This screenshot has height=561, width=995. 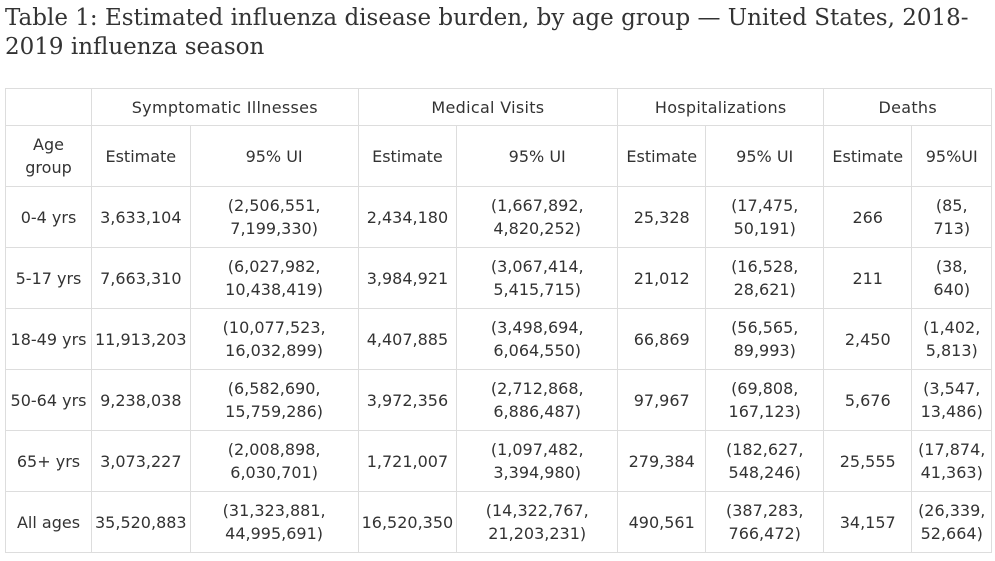 I want to click on group-header-deaths: Deaths, so click(x=908, y=107).